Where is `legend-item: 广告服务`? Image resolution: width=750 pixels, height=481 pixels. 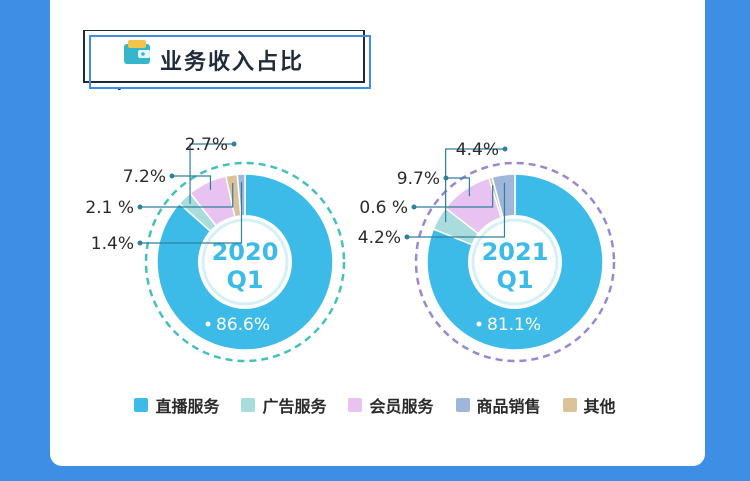 legend-item: 广告服务 is located at coordinates (283, 405).